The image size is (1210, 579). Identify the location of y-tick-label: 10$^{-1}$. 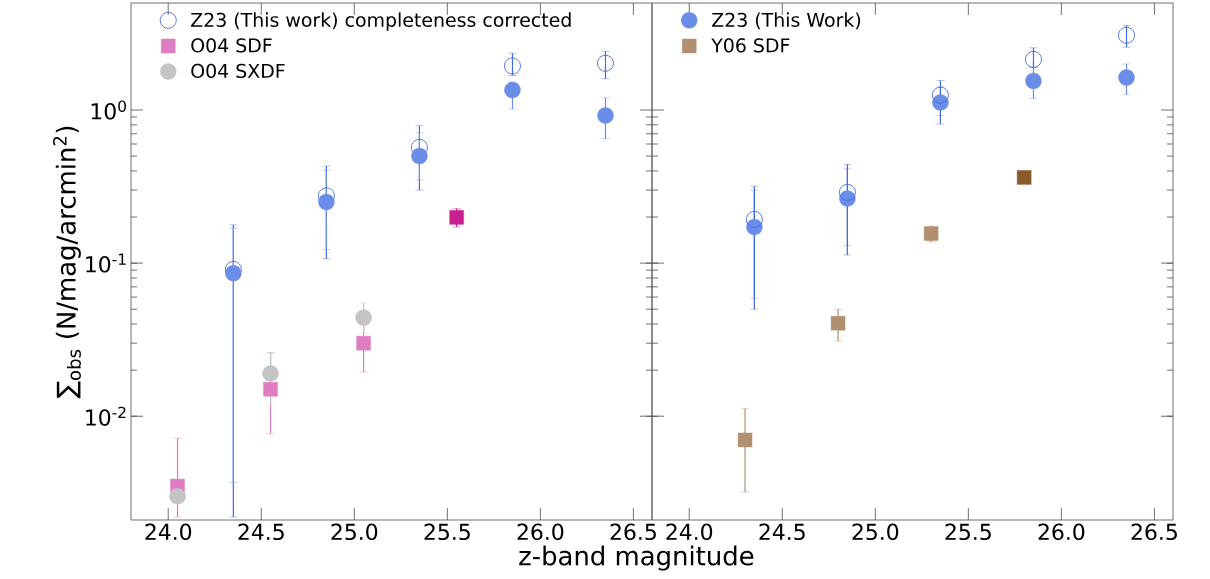
(106, 263).